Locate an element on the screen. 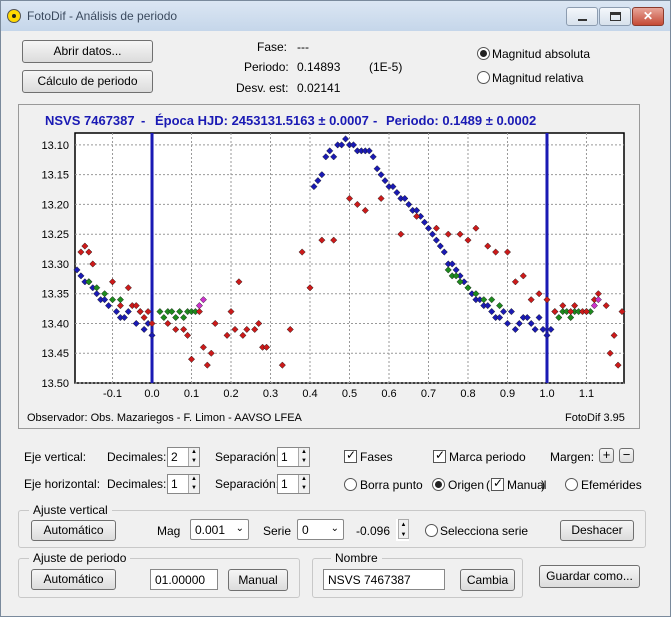  std-label: Desv. est: is located at coordinates (262, 88).